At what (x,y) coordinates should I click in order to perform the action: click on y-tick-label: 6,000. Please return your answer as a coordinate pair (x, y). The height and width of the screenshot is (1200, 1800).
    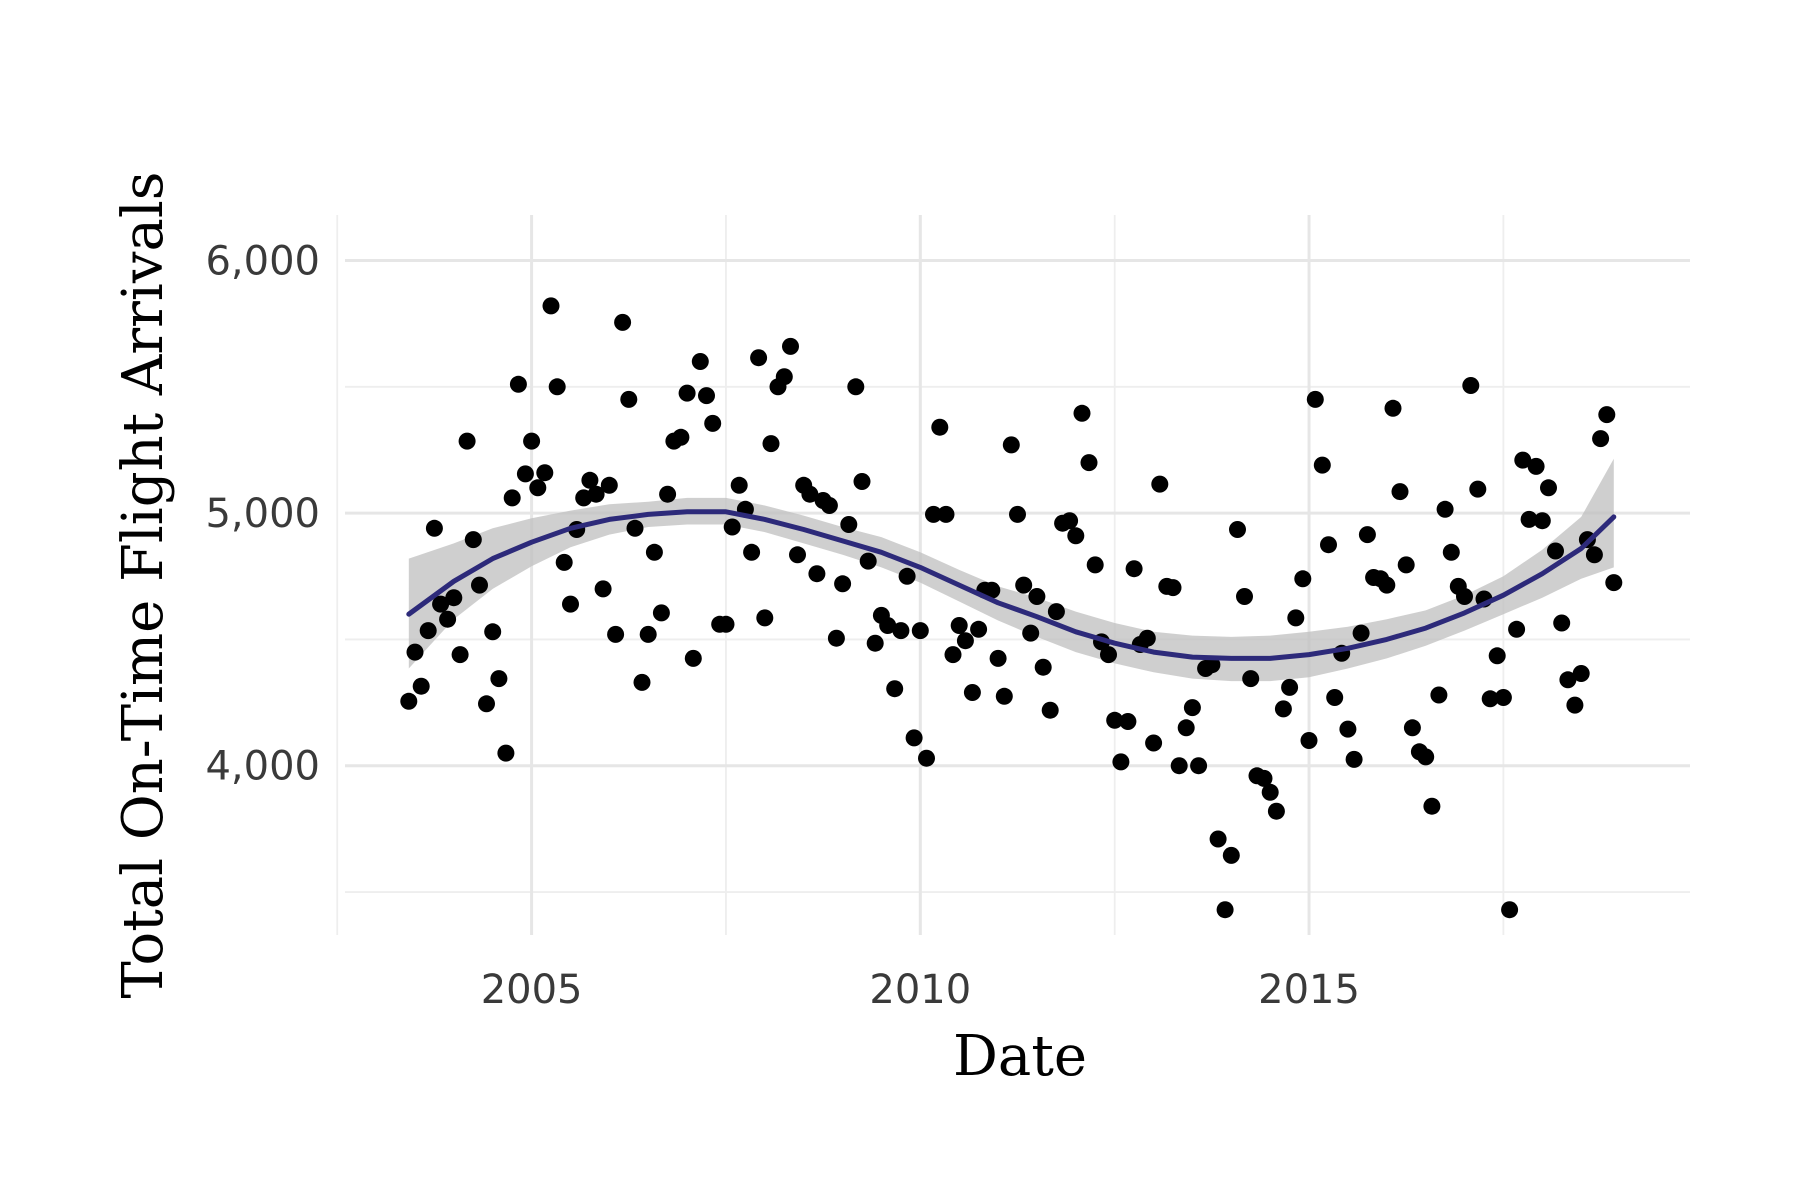
    Looking at the image, I should click on (262, 261).